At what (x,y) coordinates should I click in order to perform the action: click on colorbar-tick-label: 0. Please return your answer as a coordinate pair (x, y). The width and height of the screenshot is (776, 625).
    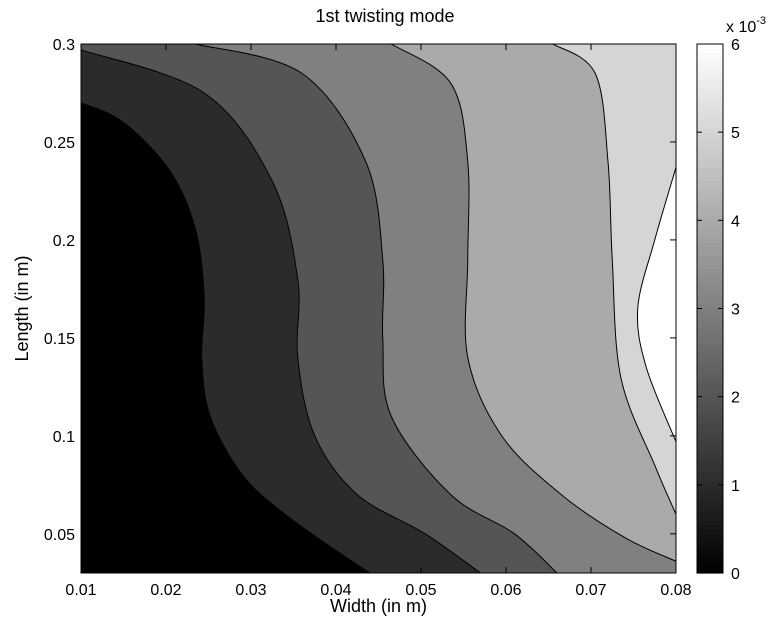
    Looking at the image, I should click on (735, 574).